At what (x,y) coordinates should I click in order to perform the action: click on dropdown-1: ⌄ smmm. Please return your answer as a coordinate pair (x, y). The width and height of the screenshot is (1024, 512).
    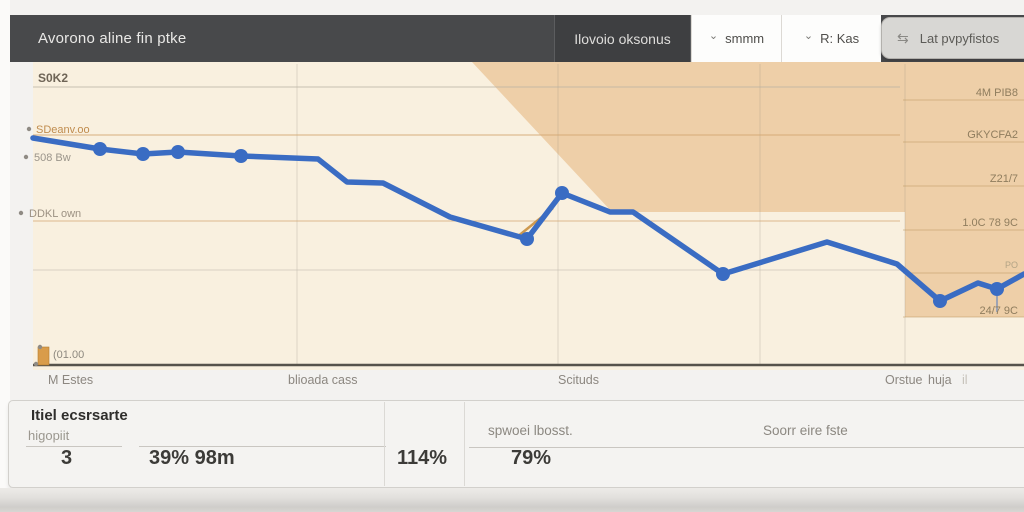
    Looking at the image, I should click on (736, 38).